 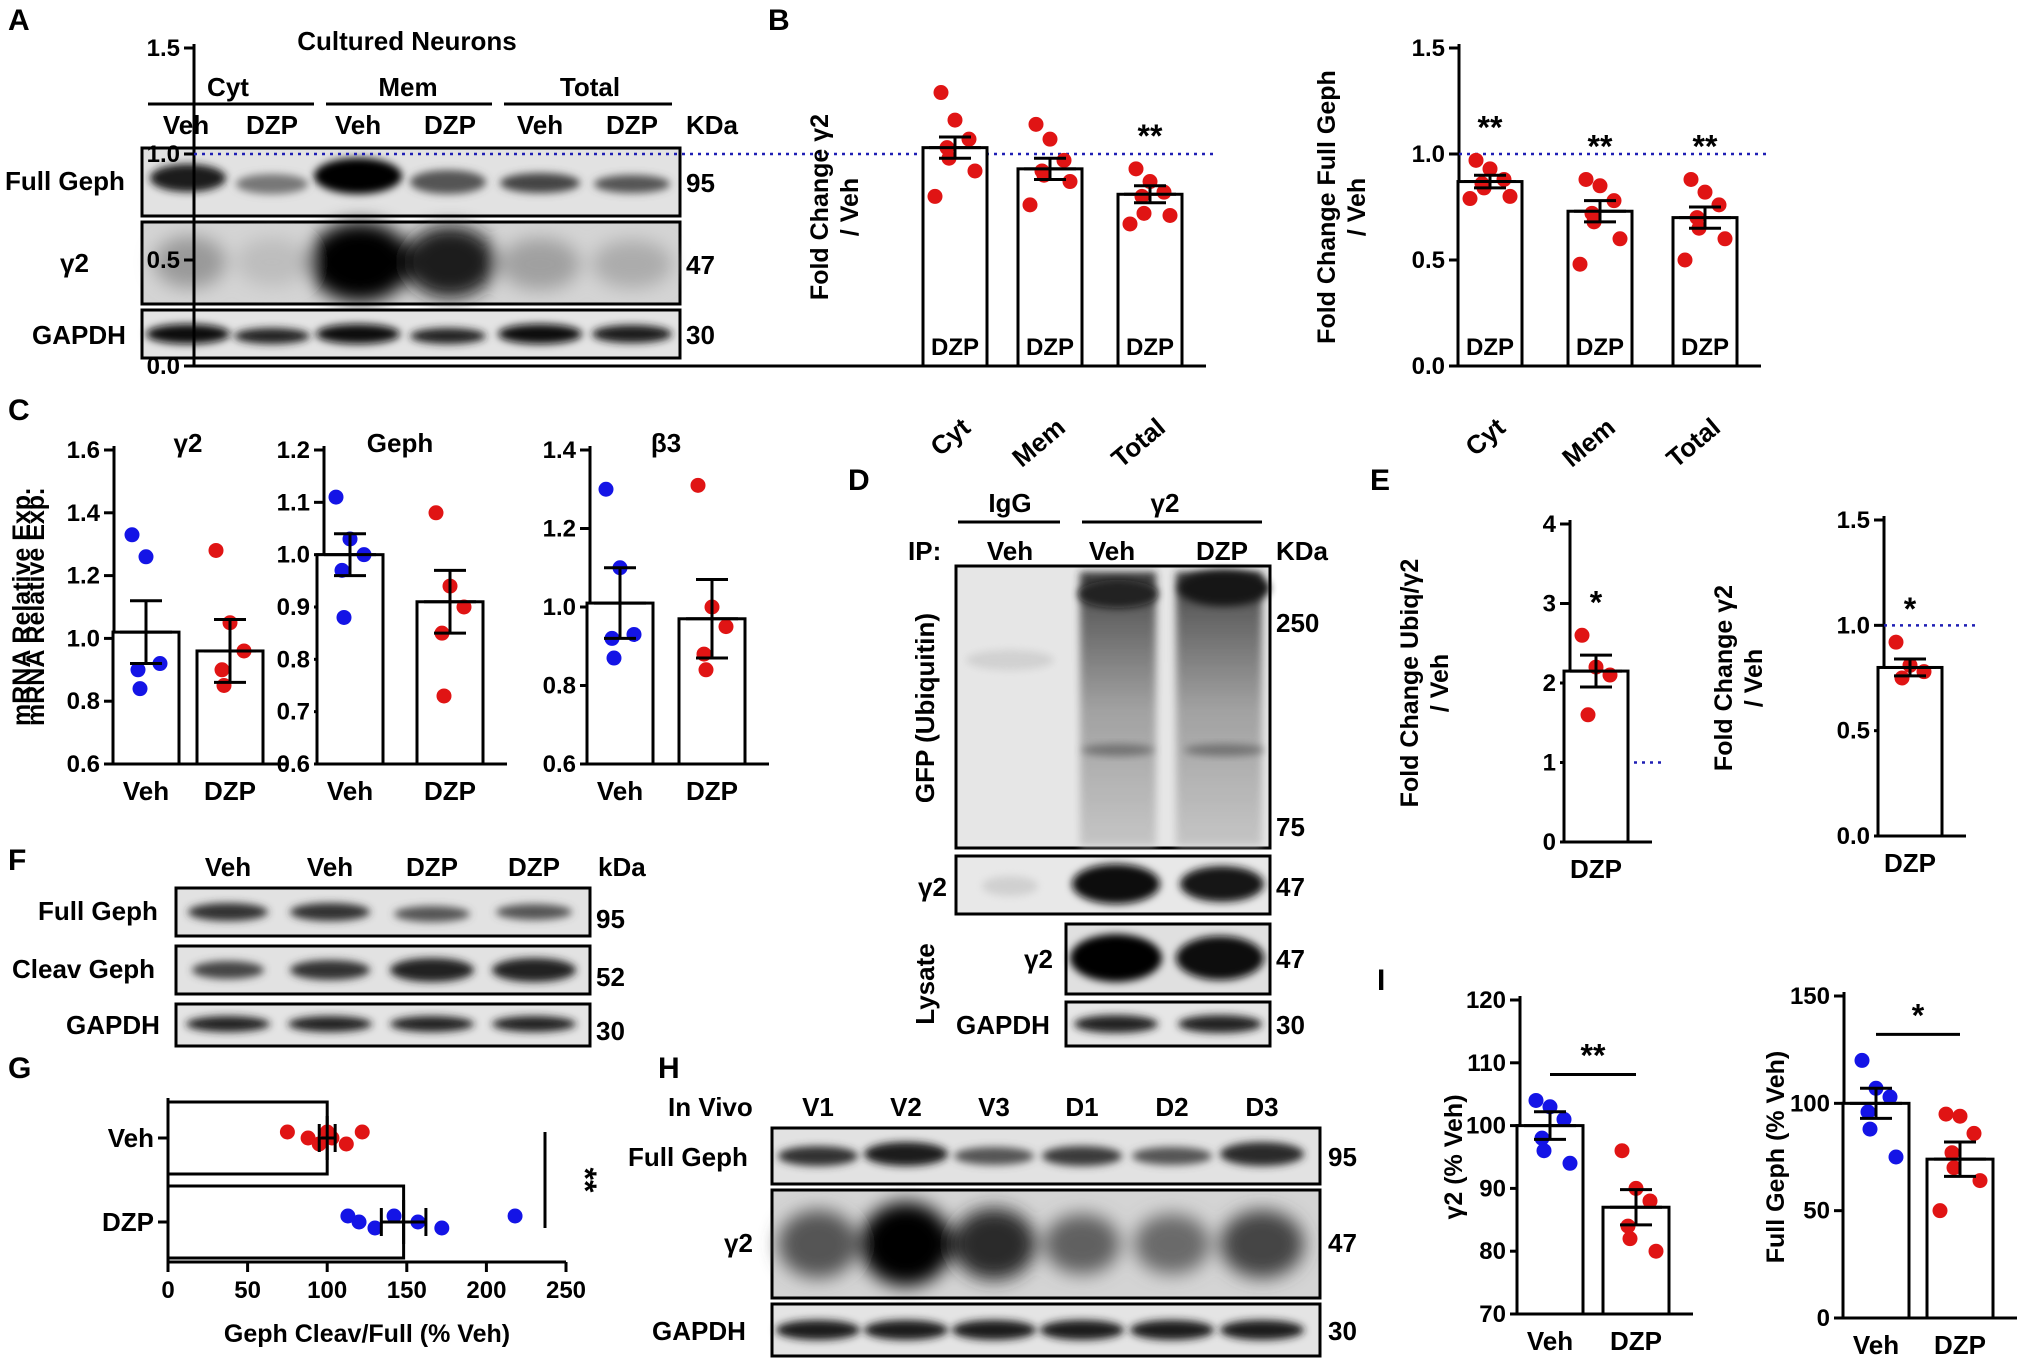 I want to click on c3-category-label: DZP, so click(x=712, y=791).